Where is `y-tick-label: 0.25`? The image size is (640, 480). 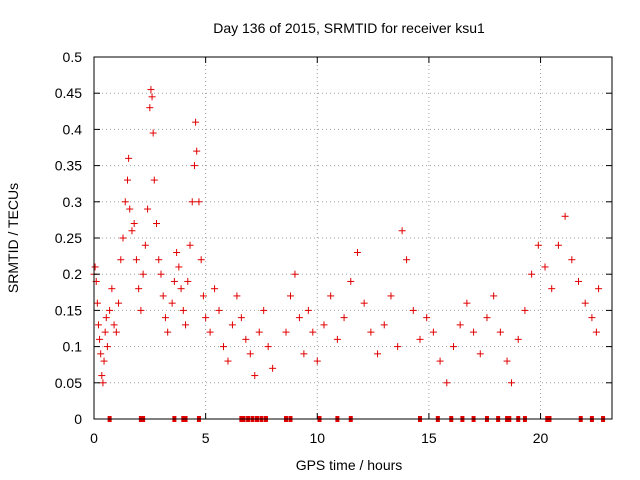
y-tick-label: 0.25 is located at coordinates (68, 238).